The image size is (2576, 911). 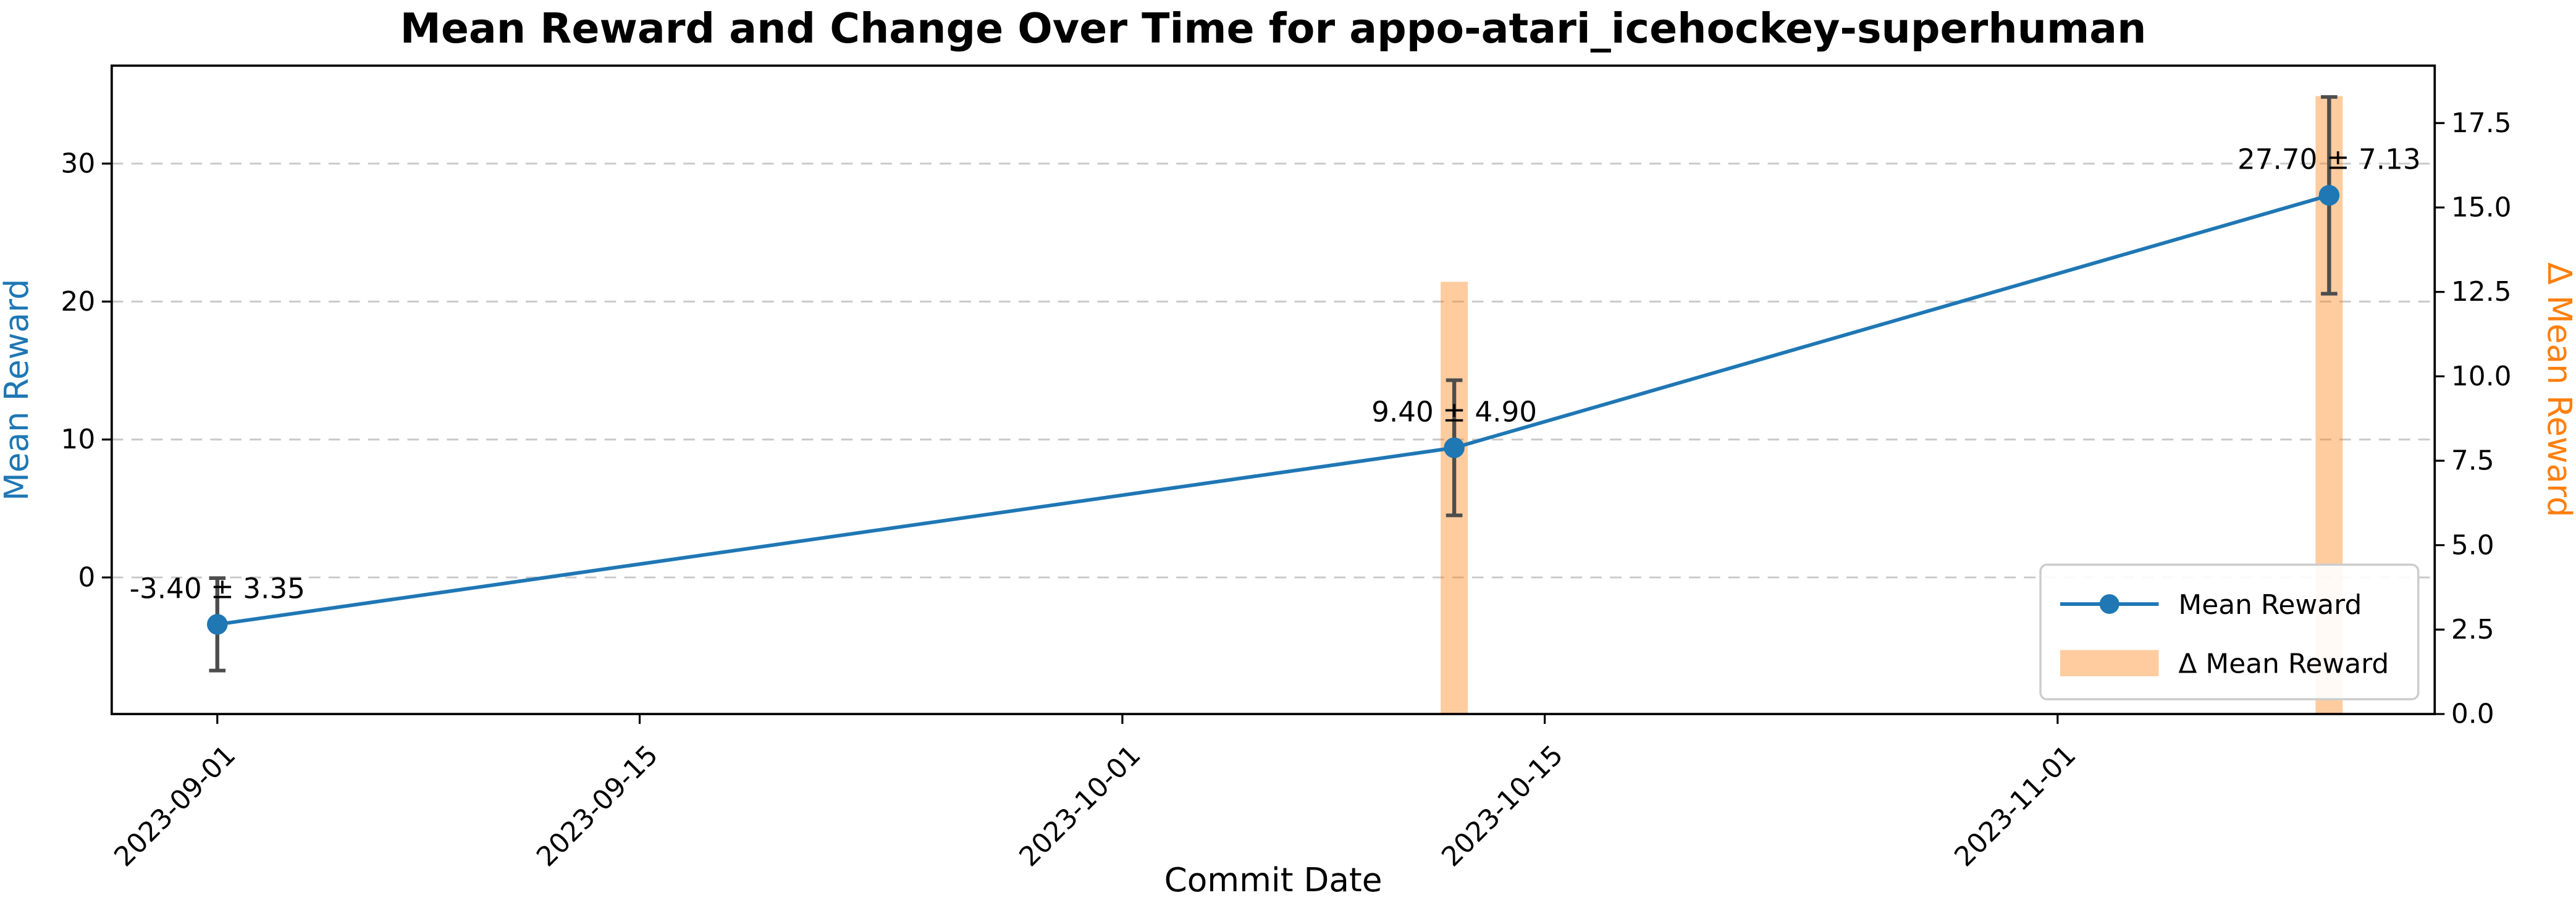 I want to click on x-tick-label: 2023-10-15, so click(x=1502, y=806).